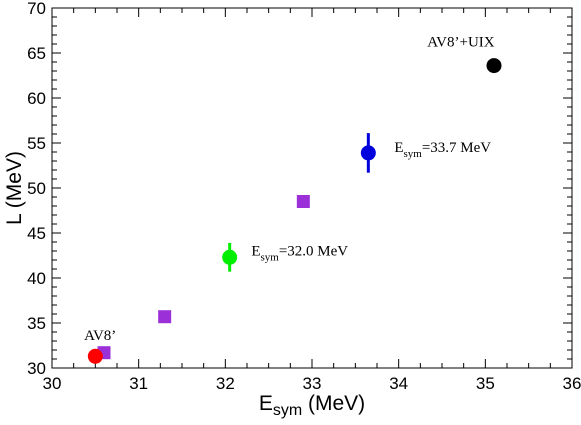  What do you see at coordinates (52, 383) in the screenshot?
I see `x-tick-label: 30` at bounding box center [52, 383].